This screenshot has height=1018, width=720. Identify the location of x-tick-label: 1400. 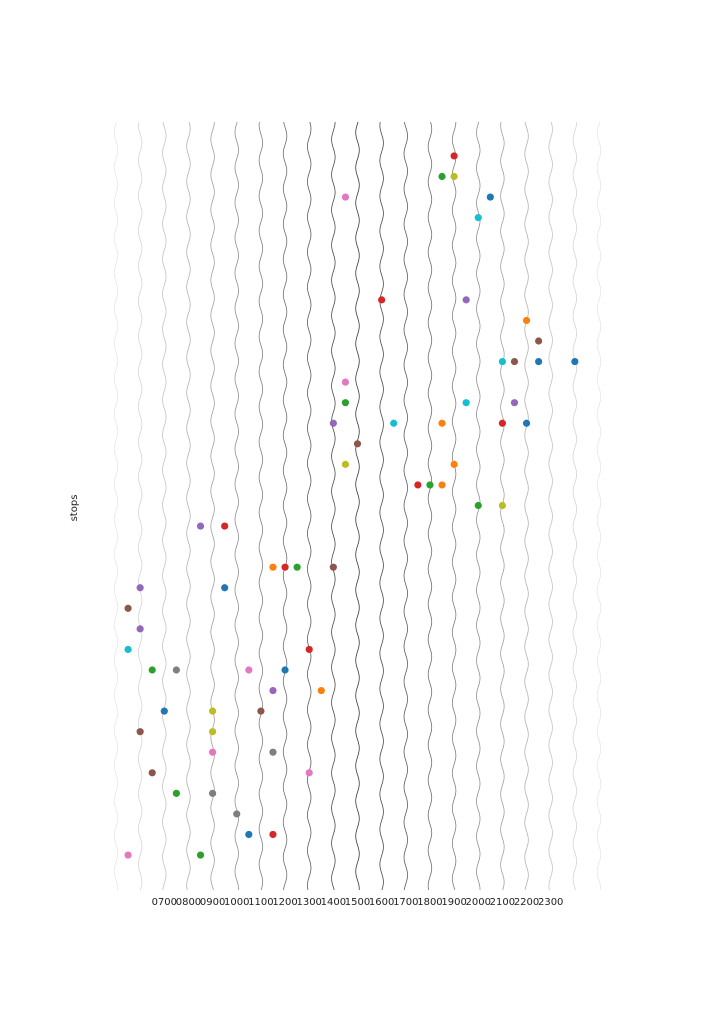
(333, 902).